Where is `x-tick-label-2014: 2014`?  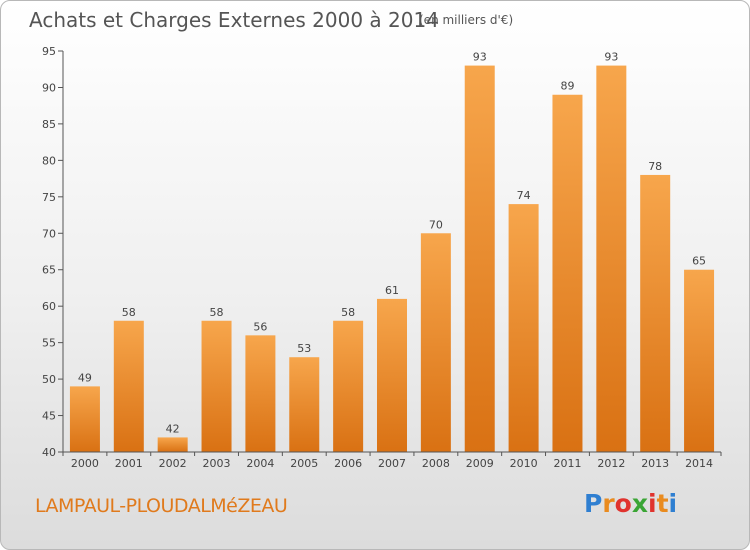
x-tick-label-2014: 2014 is located at coordinates (699, 463).